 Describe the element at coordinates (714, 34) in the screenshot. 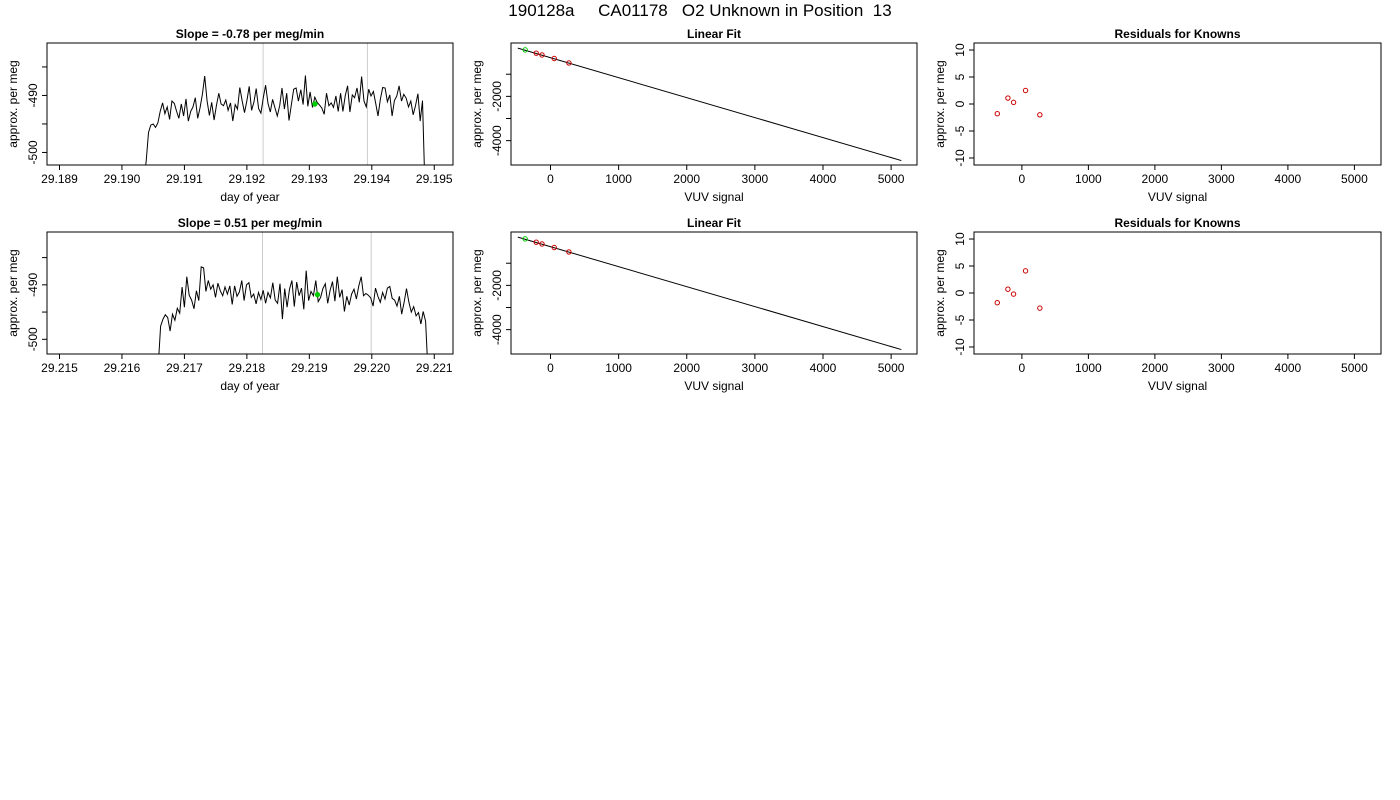

I see `panel-title: Linear Fit` at that location.